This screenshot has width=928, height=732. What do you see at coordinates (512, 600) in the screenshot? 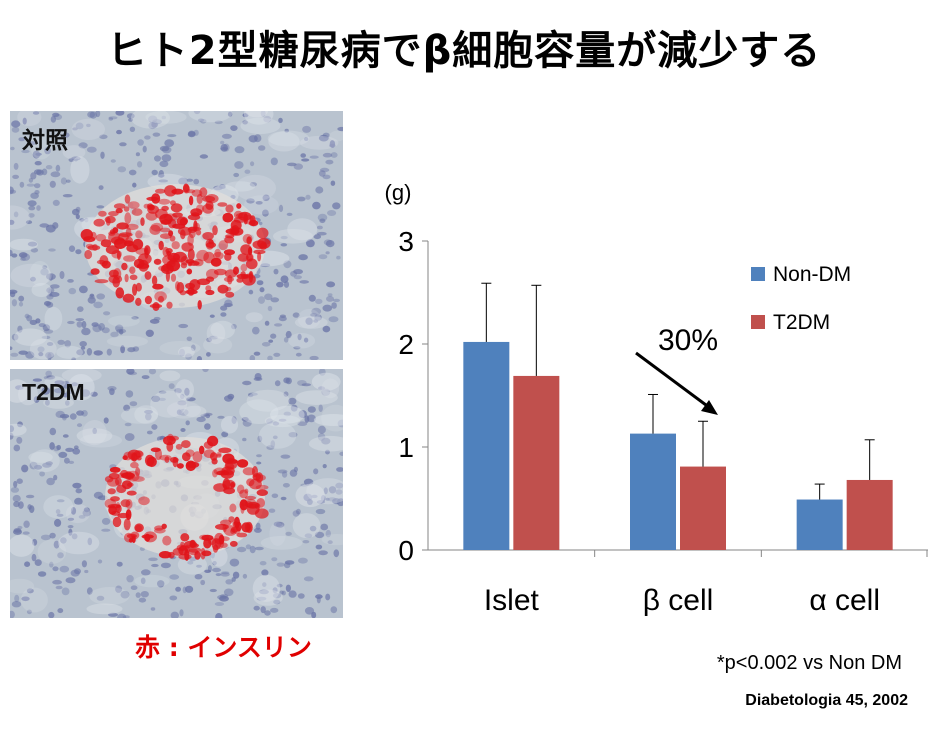
I see `x-tick-label: Islet` at bounding box center [512, 600].